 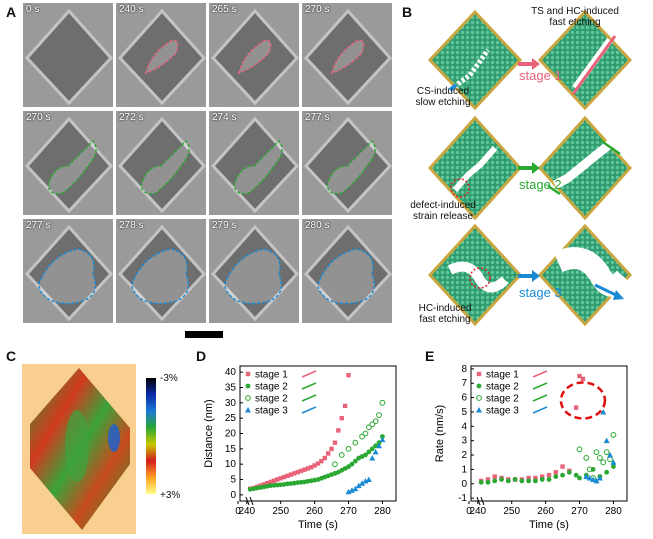 What do you see at coordinates (170, 495) in the screenshot?
I see `colorbar-bottom-label: +3%` at bounding box center [170, 495].